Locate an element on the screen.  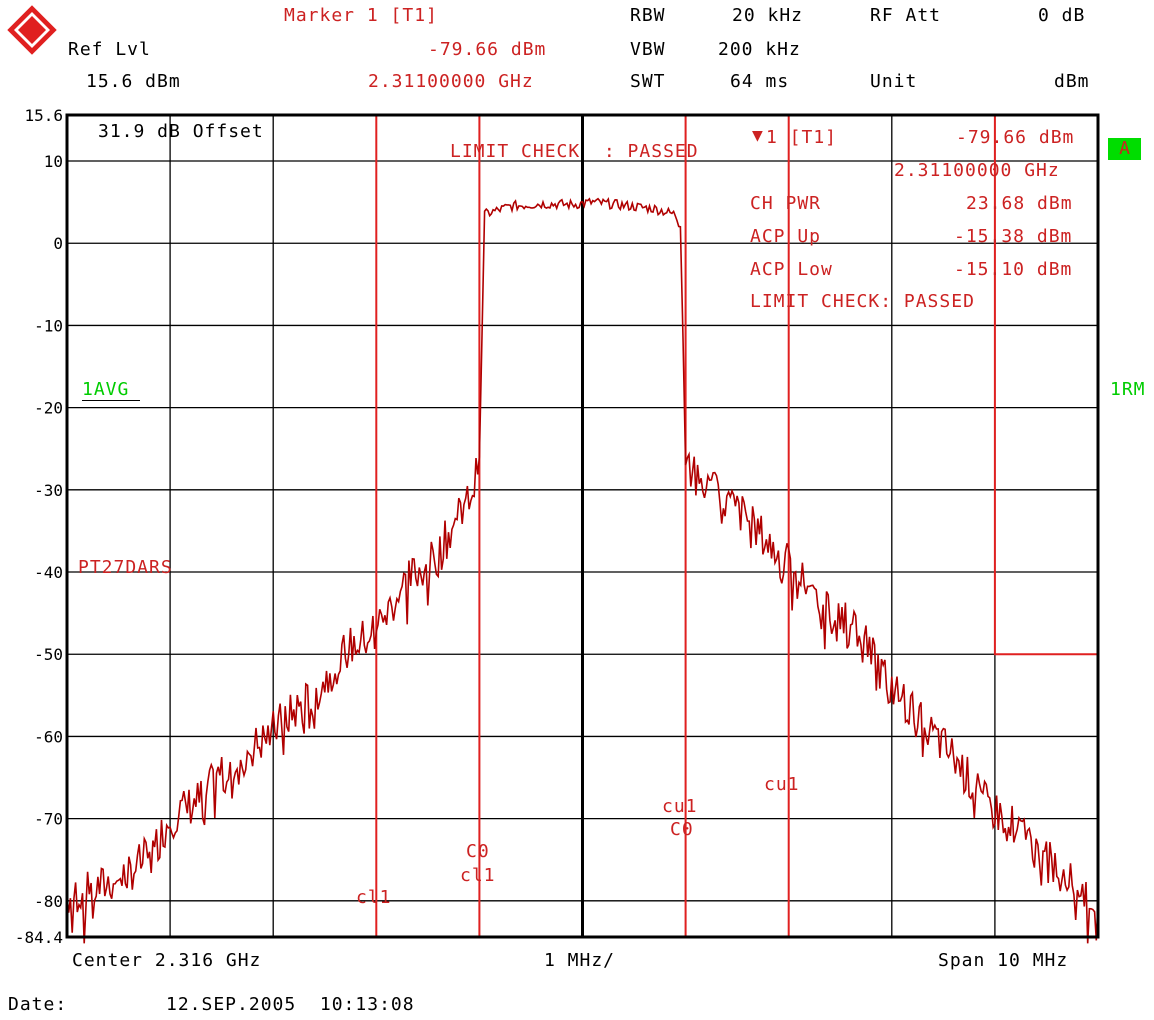
limit-line-group is located at coordinates (1045, 385).